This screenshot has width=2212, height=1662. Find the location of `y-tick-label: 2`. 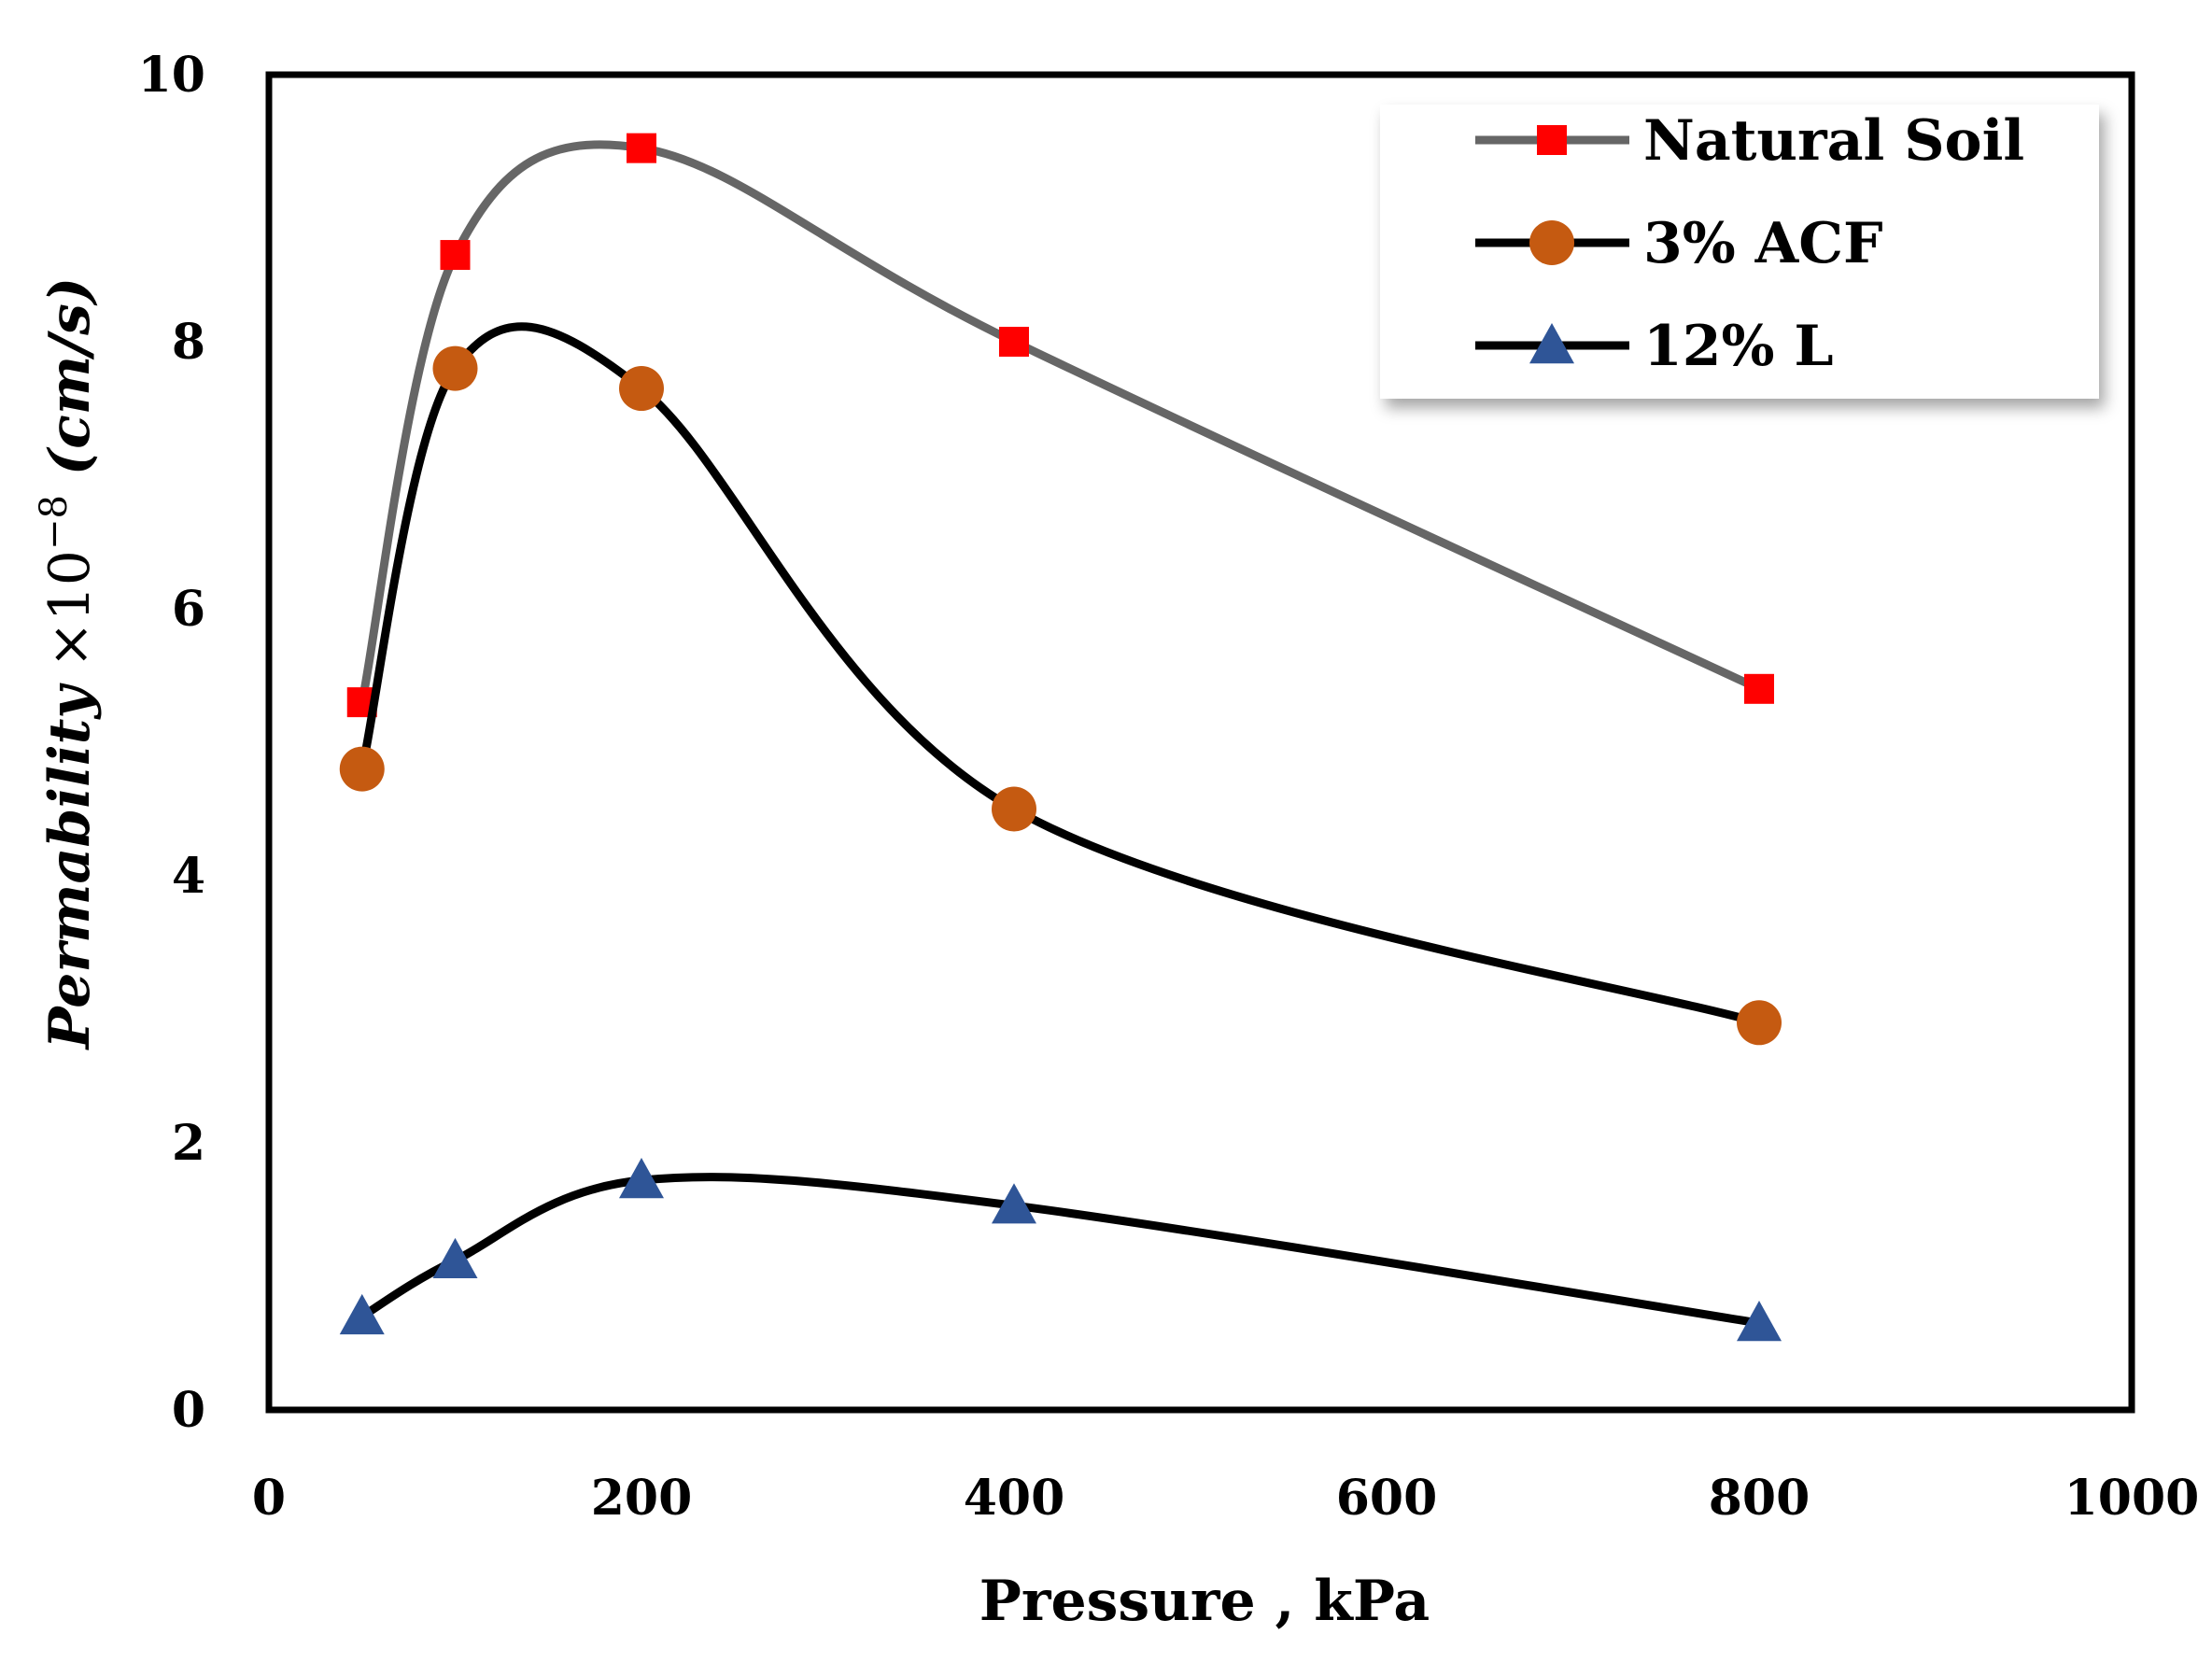

y-tick-label: 2 is located at coordinates (188, 1143).